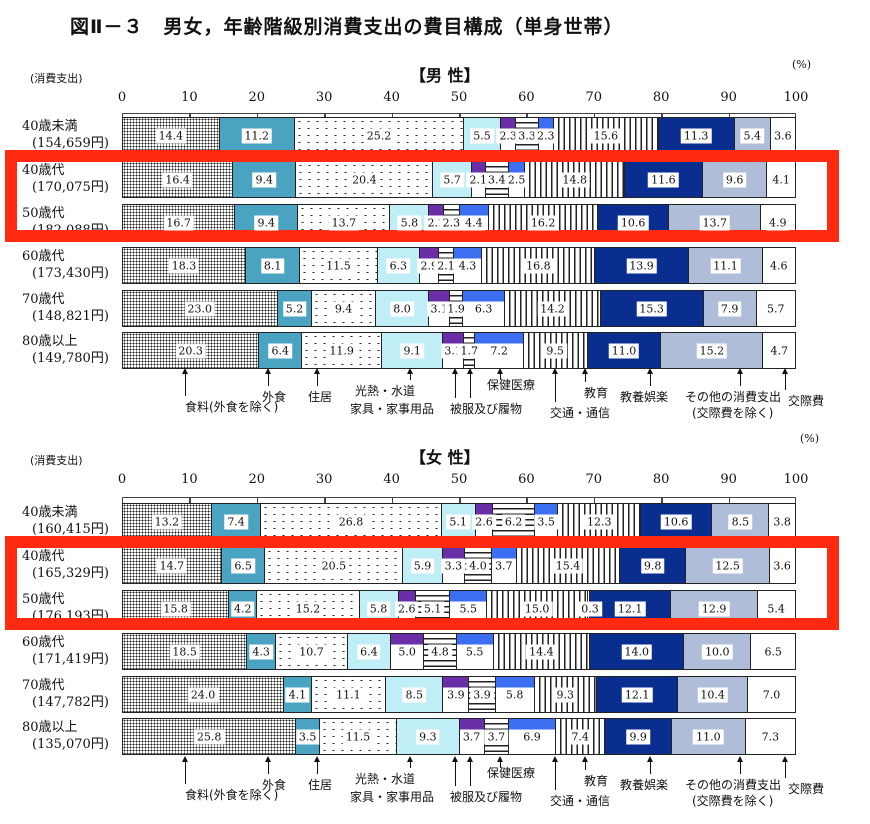 Image resolution: width=870 pixels, height=824 pixels. What do you see at coordinates (555, 350) in the screenshot?
I see `segment-value-label: 9.5` at bounding box center [555, 350].